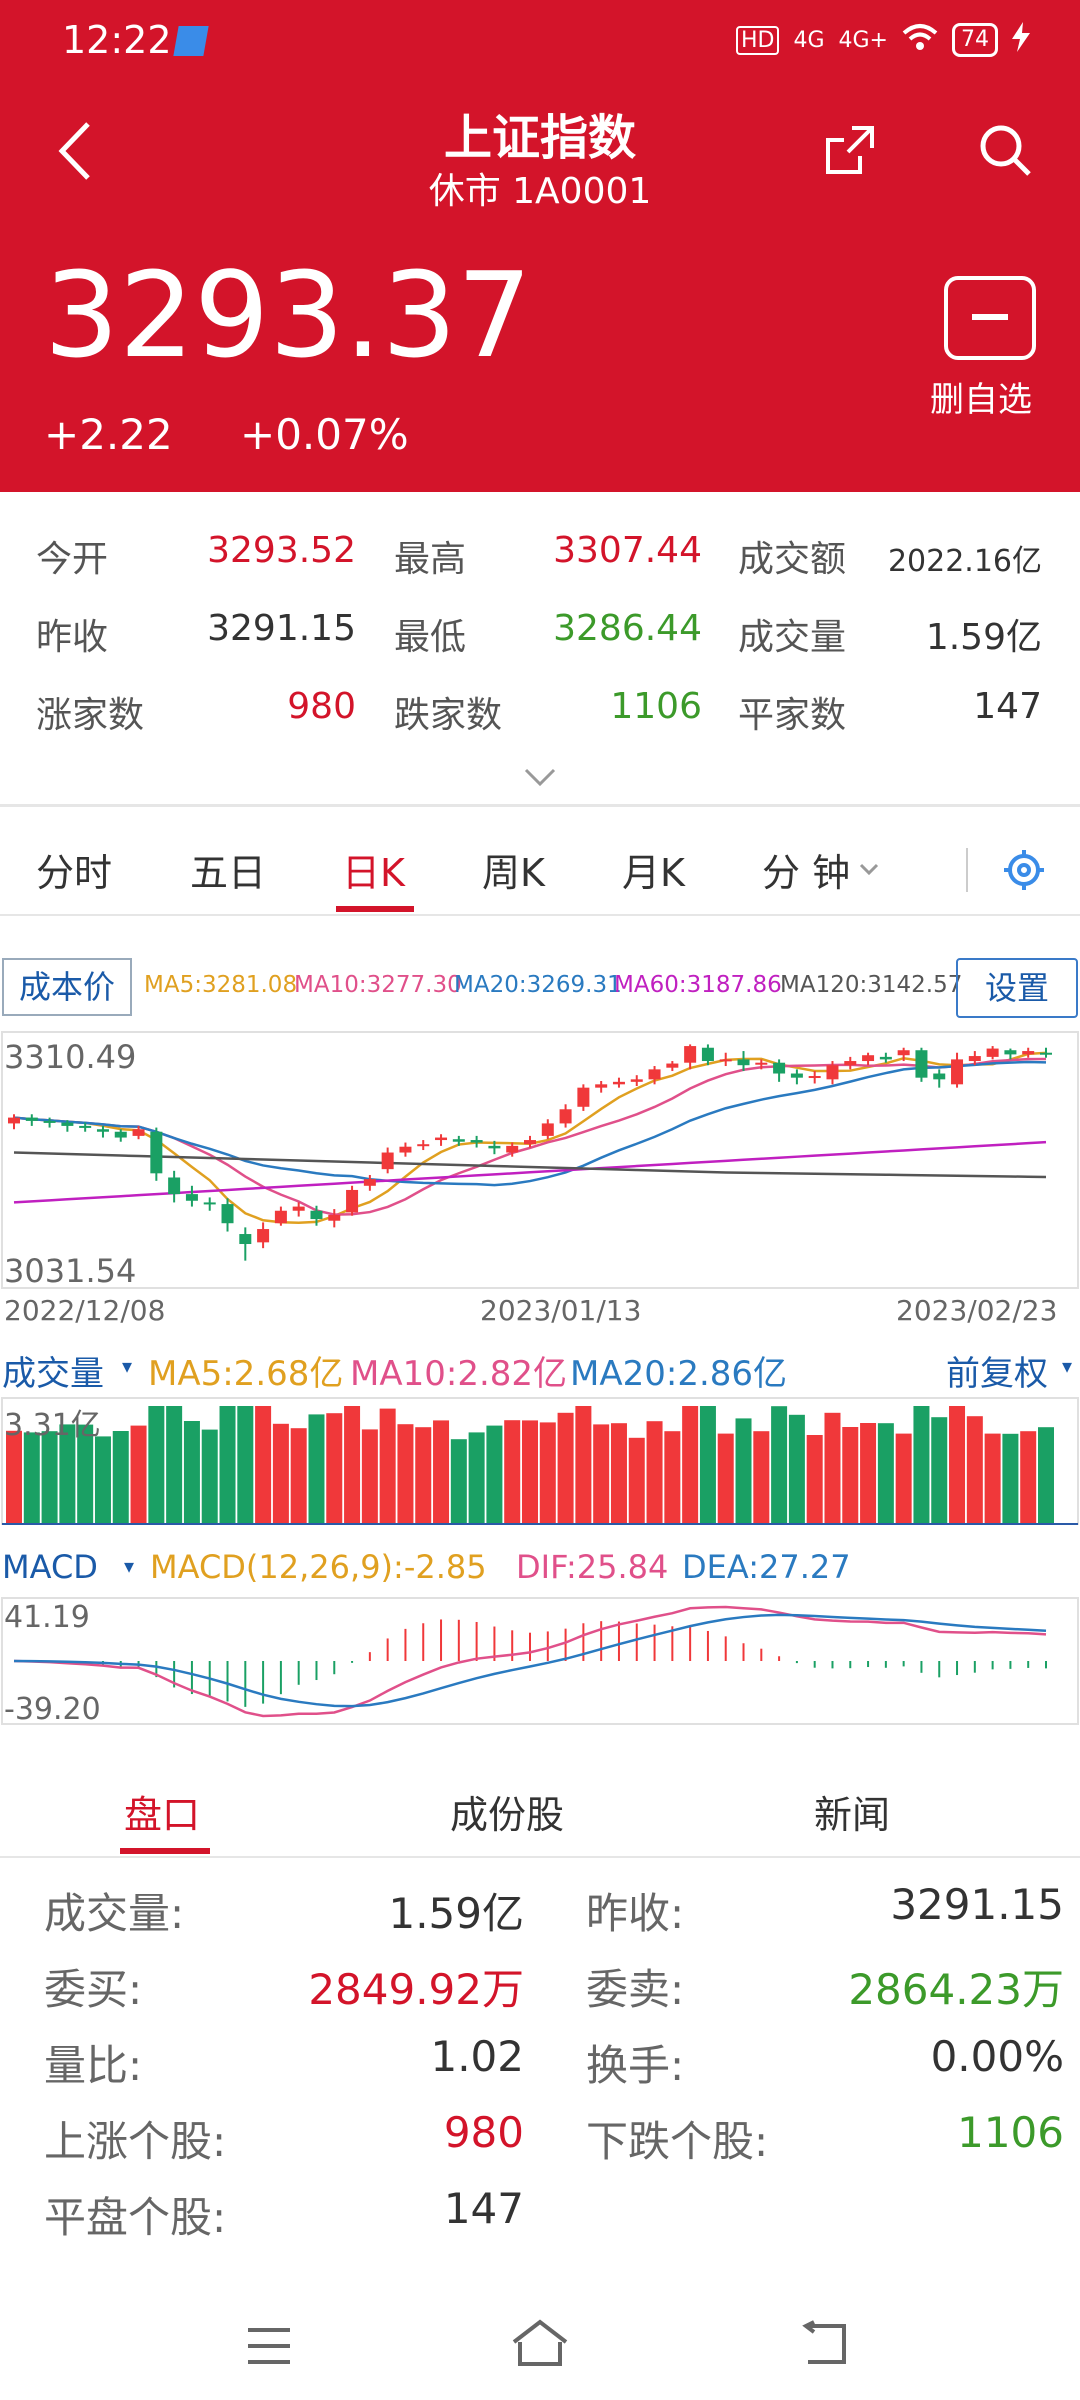 The image size is (1080, 2400). Describe the element at coordinates (70, 1057) in the screenshot. I see `y-axis-max: 3310.49` at that location.